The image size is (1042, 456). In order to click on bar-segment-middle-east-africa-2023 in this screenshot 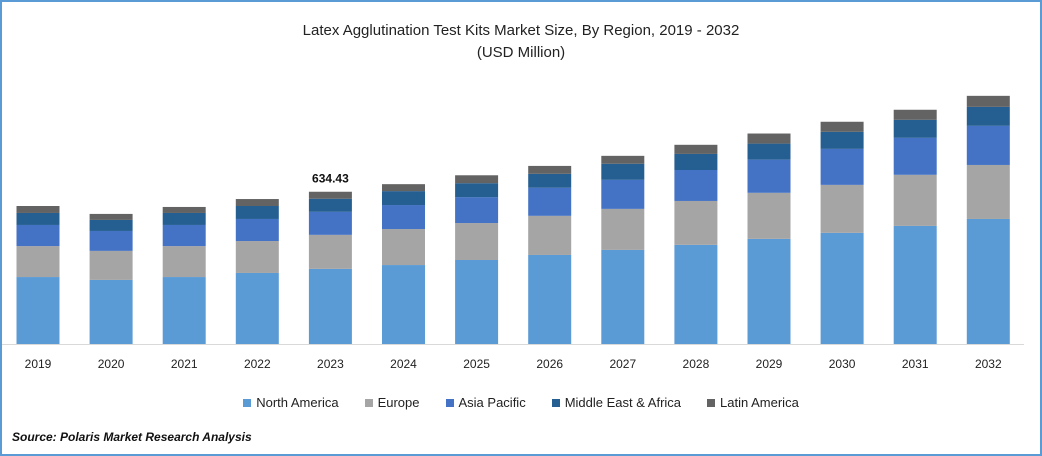, I will do `click(330, 205)`.